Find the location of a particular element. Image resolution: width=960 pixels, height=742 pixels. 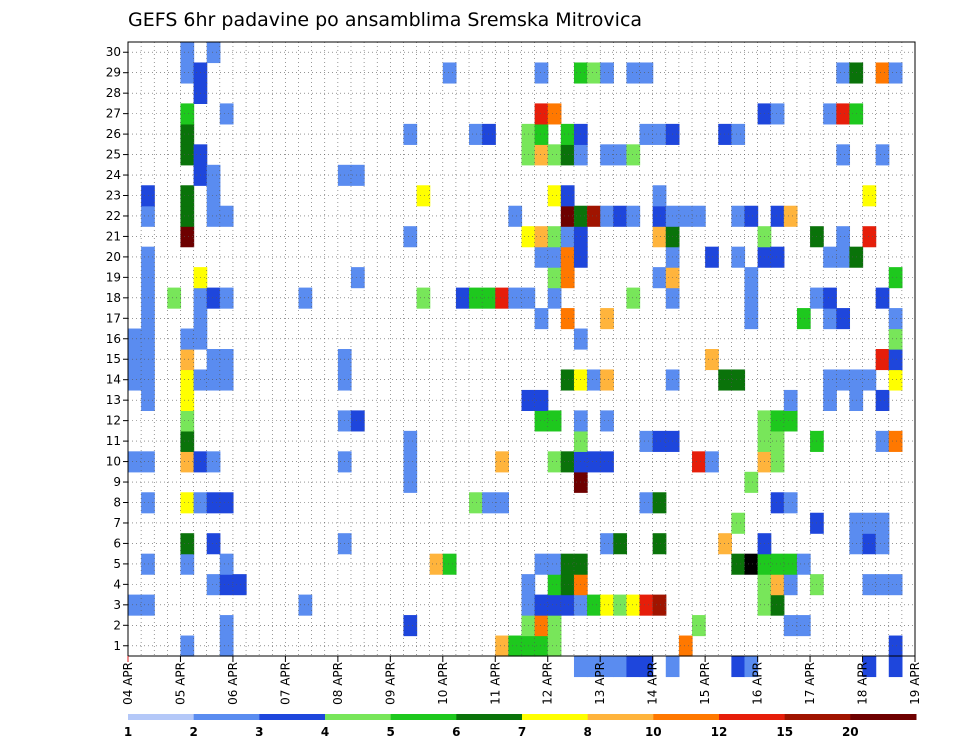

colorbar-label: 3 is located at coordinates (259, 732).